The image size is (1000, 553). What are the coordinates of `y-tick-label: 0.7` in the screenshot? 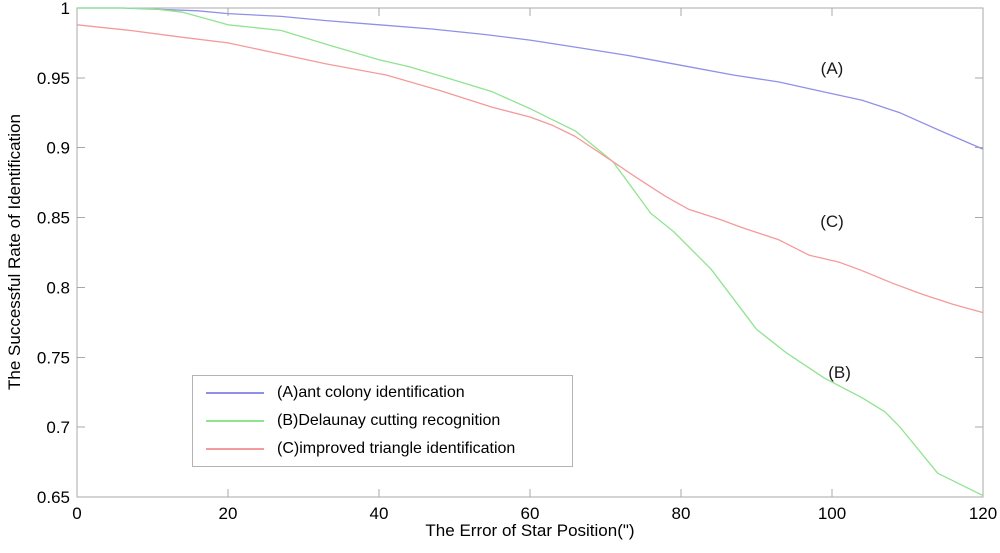 It's located at (58, 427).